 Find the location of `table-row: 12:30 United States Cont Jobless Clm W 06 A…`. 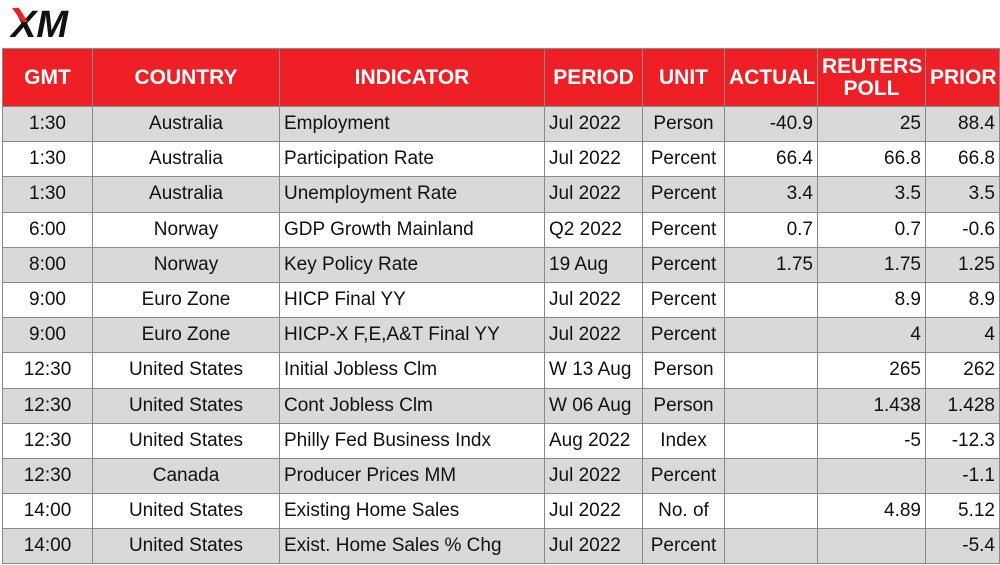

table-row: 12:30 United States Cont Jobless Clm W 06 A… is located at coordinates (501, 405).